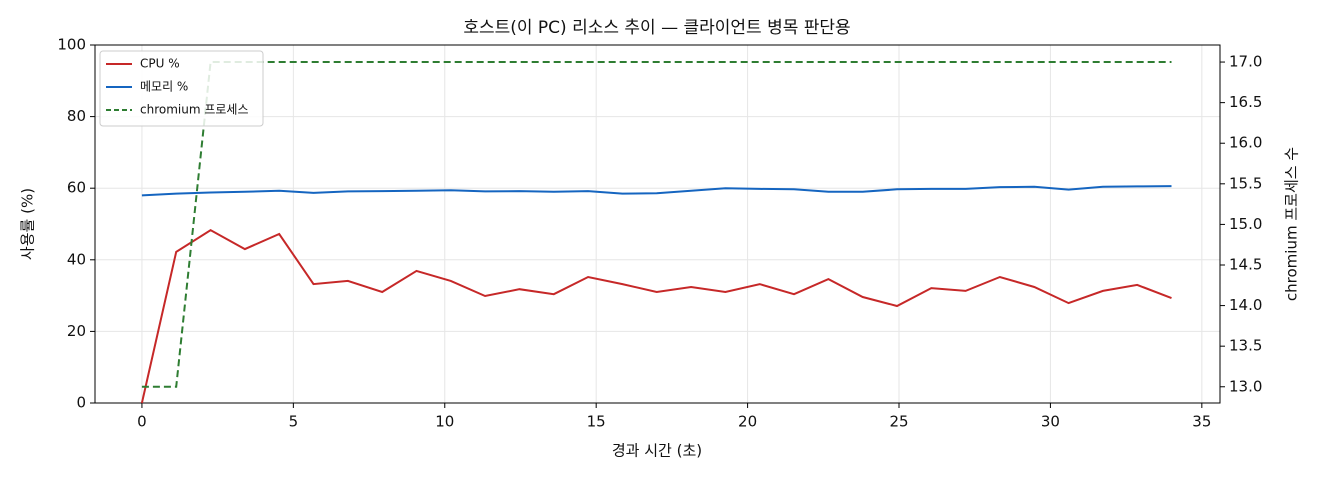  Describe the element at coordinates (76, 331) in the screenshot. I see `y-tick-label: 20` at that location.